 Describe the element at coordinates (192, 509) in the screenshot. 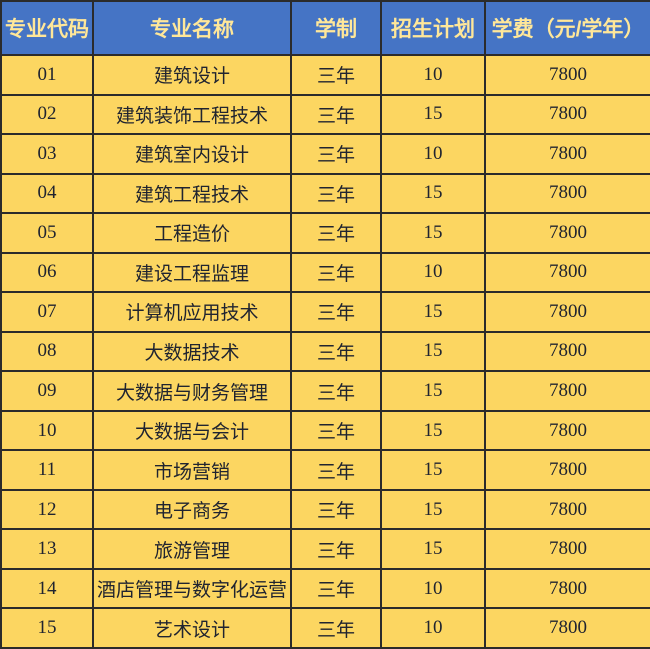

I see `cell-major-name: 电子商务` at that location.